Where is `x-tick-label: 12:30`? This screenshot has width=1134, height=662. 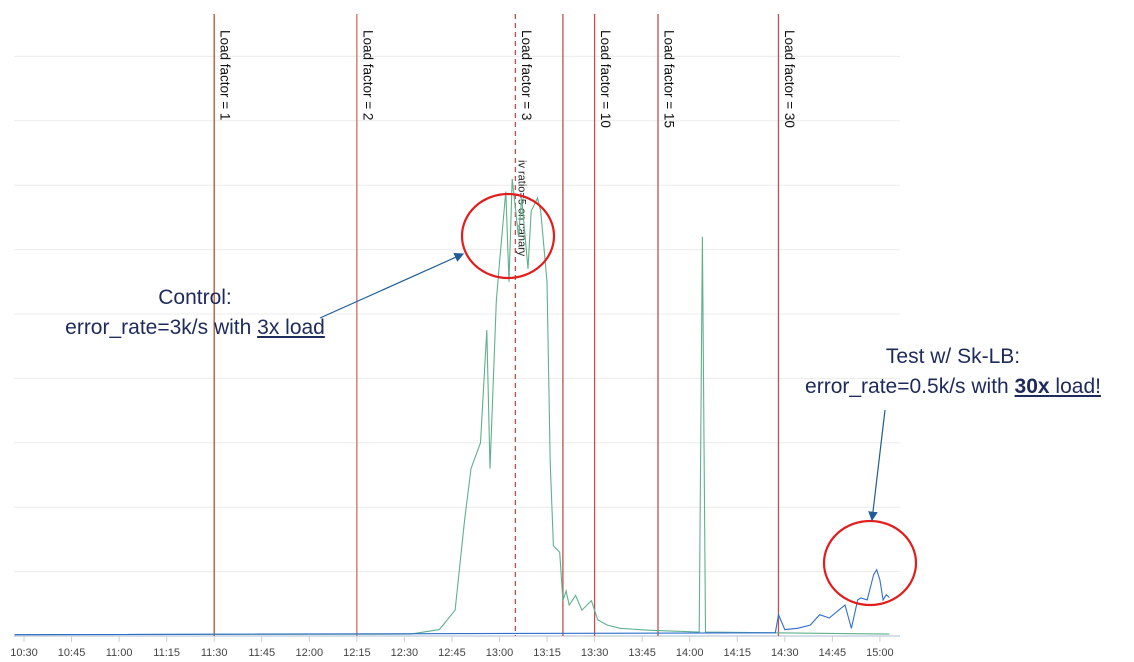
x-tick-label: 12:30 is located at coordinates (405, 653).